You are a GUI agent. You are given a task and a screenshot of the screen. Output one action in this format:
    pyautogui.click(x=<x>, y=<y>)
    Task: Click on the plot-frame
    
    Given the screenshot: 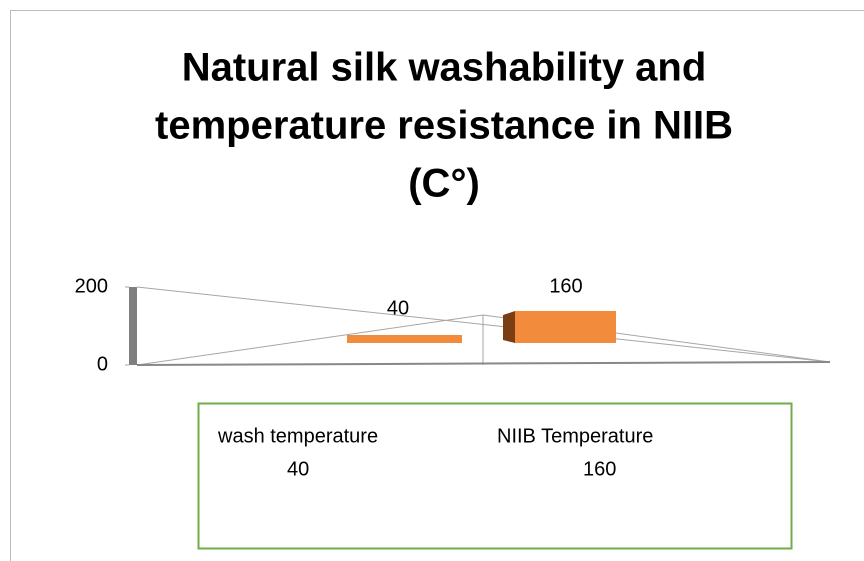 What is the action you would take?
    pyautogui.click(x=480, y=326)
    